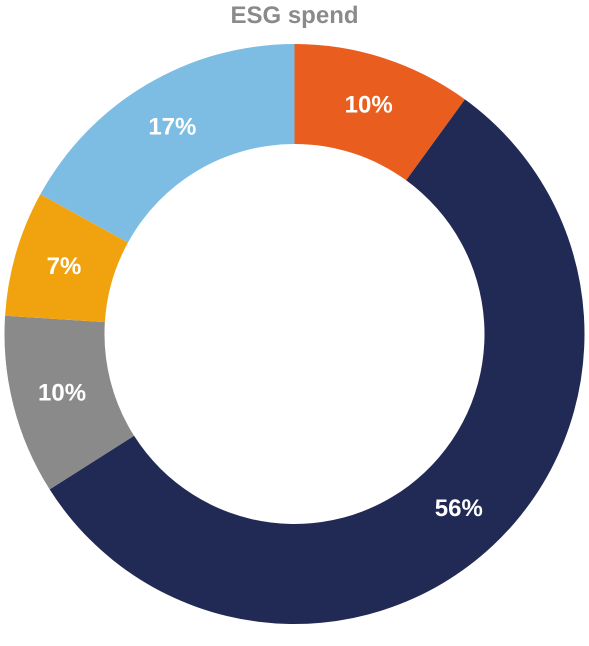  What do you see at coordinates (294, 15) in the screenshot?
I see `chart-title: ESG spend` at bounding box center [294, 15].